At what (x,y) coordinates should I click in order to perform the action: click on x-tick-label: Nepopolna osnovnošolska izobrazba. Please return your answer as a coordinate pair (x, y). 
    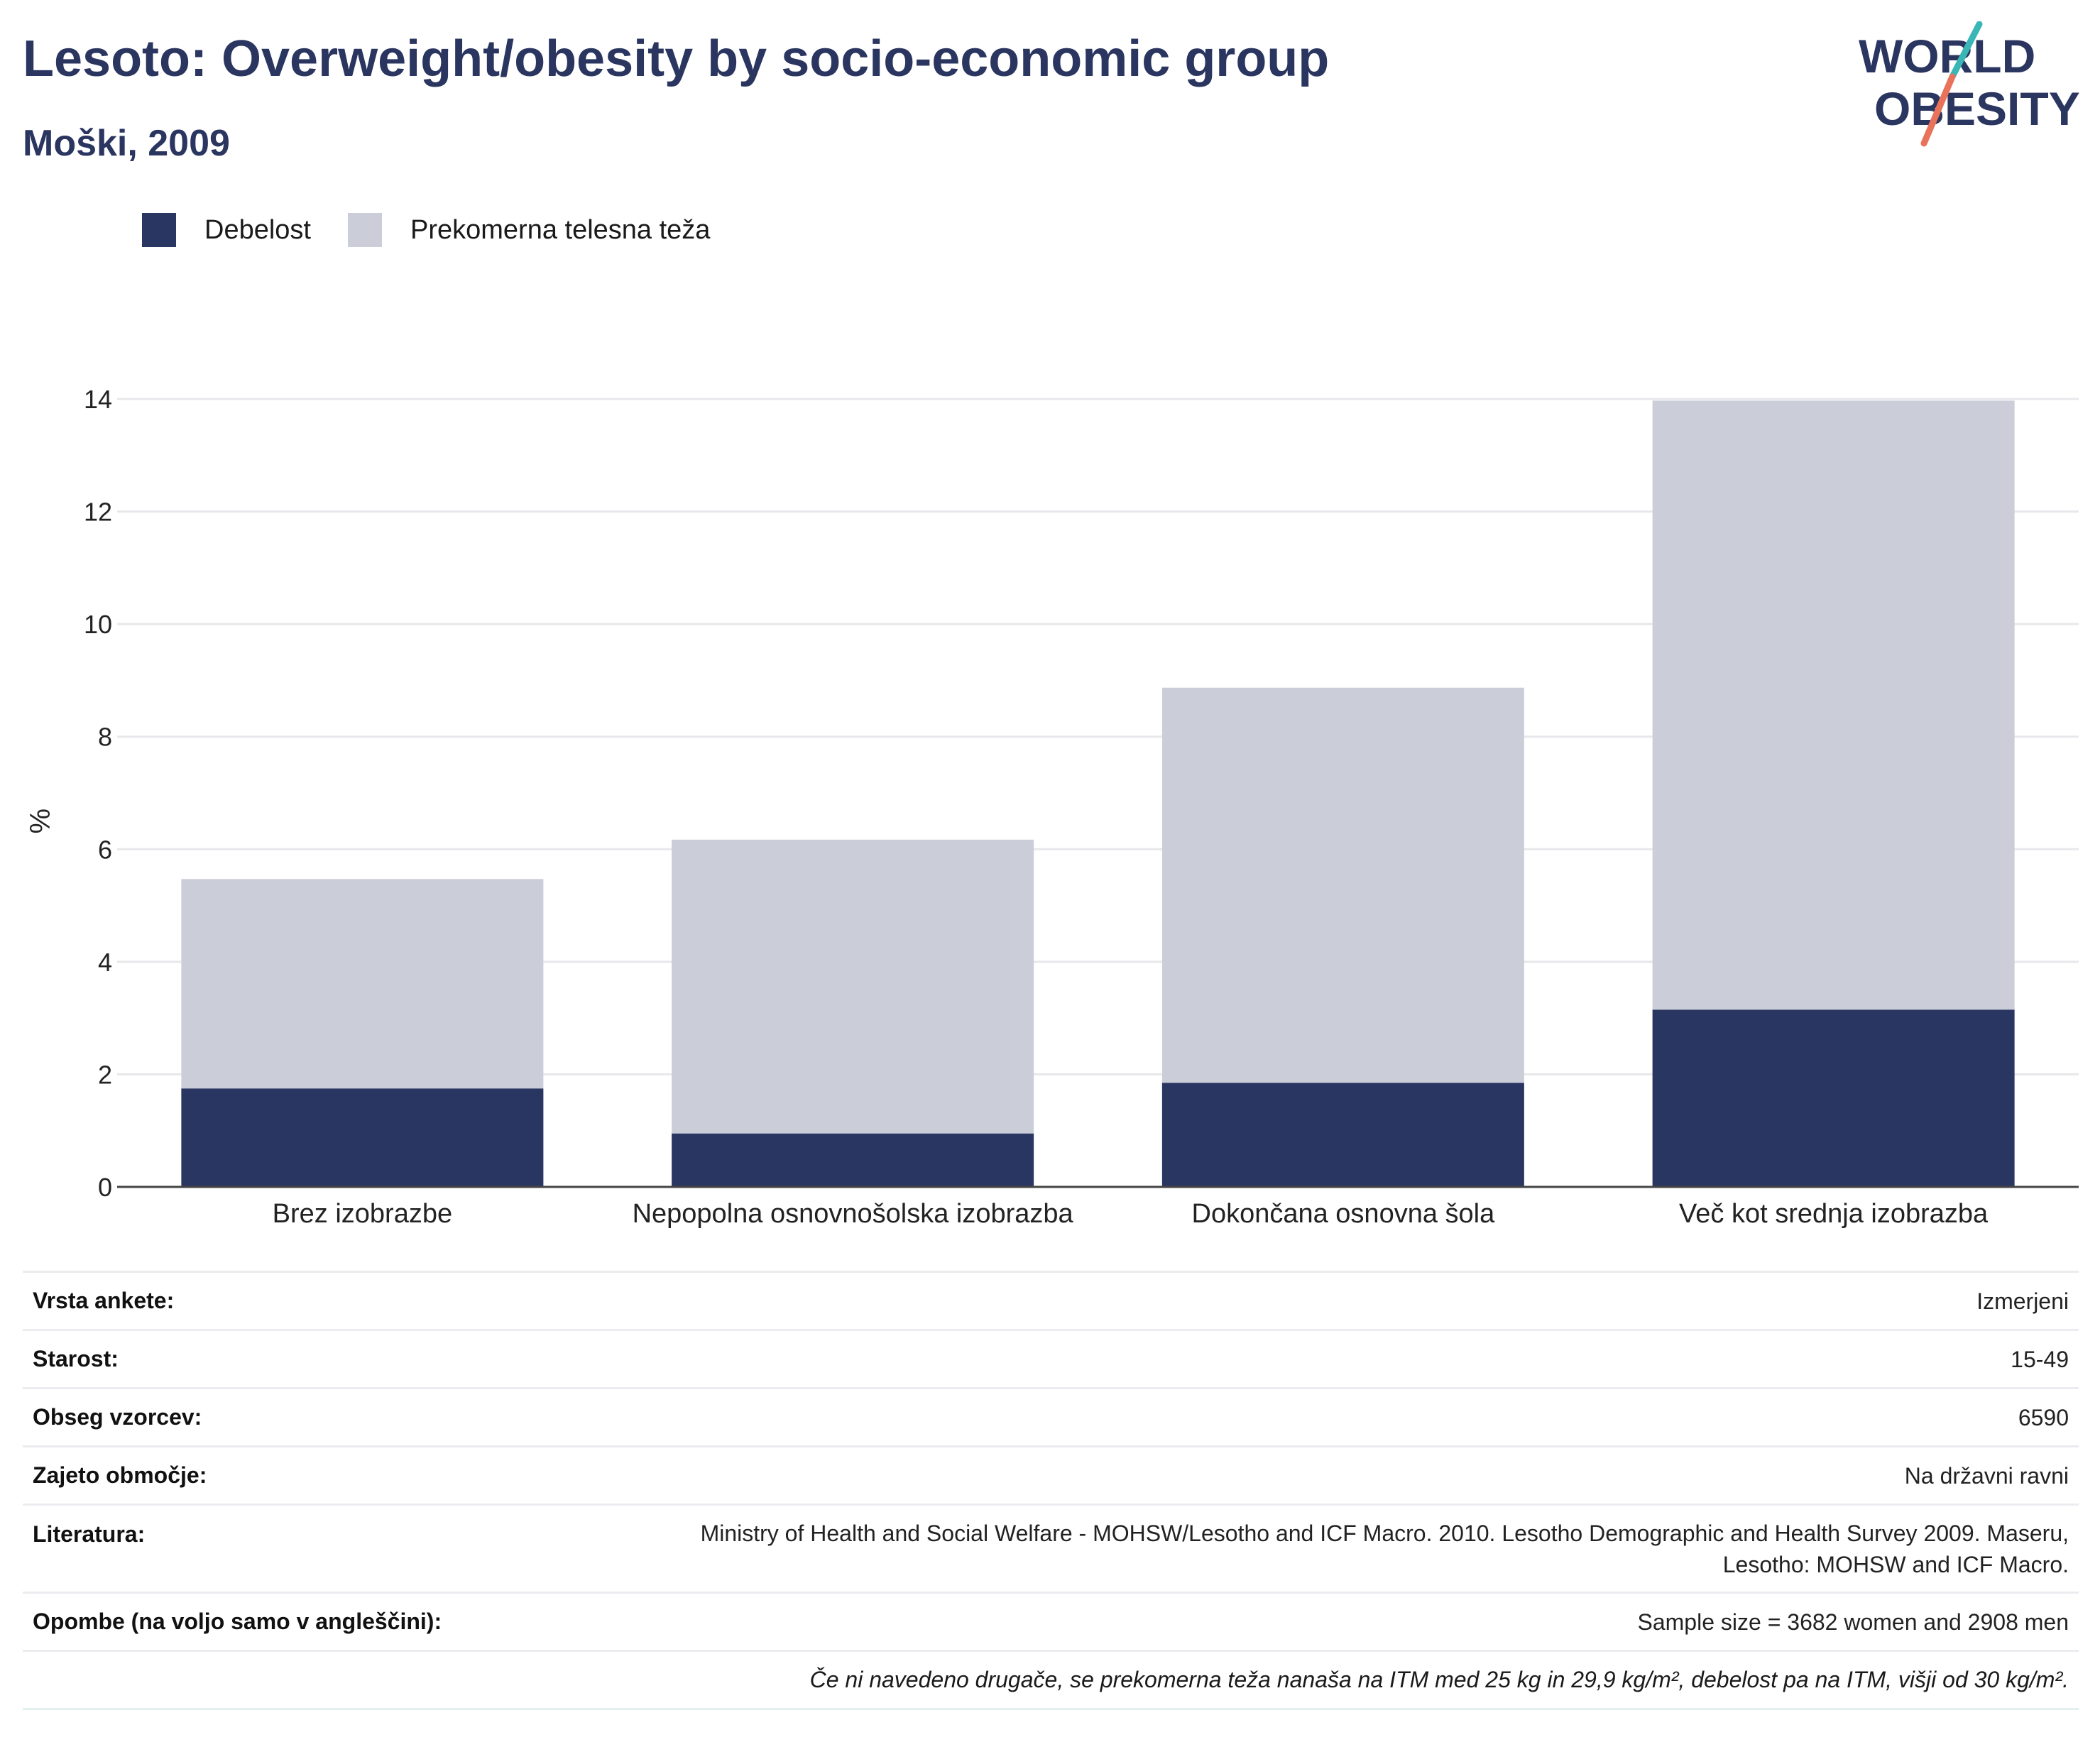
    Looking at the image, I should click on (853, 1214).